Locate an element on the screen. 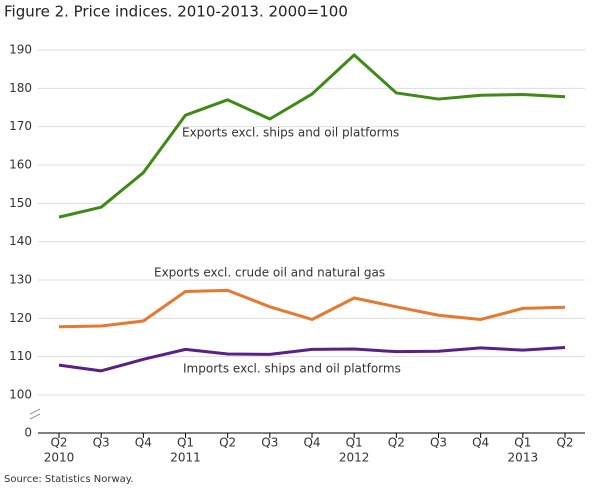 Image resolution: width=610 pixels, height=492 pixels. series-label: Exports excl. ships and oil platforms is located at coordinates (290, 133).